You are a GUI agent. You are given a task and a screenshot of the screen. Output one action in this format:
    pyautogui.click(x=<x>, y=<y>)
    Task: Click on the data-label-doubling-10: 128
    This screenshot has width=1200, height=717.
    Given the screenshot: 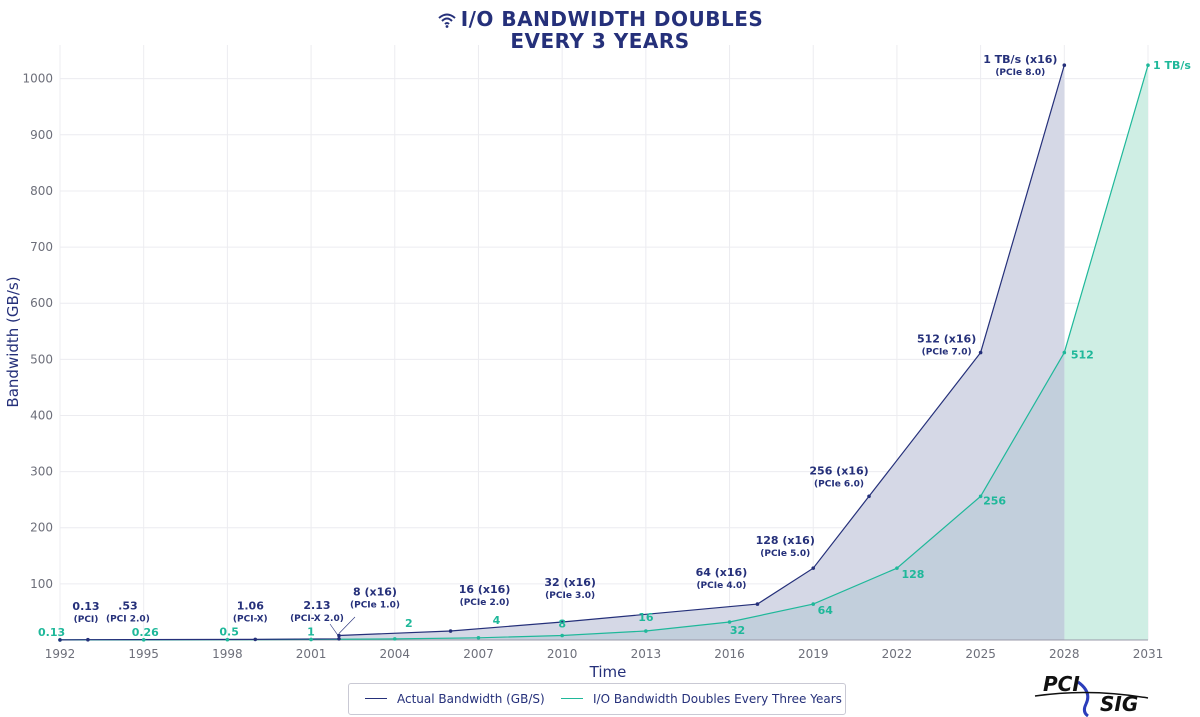 What is the action you would take?
    pyautogui.click(x=912, y=574)
    